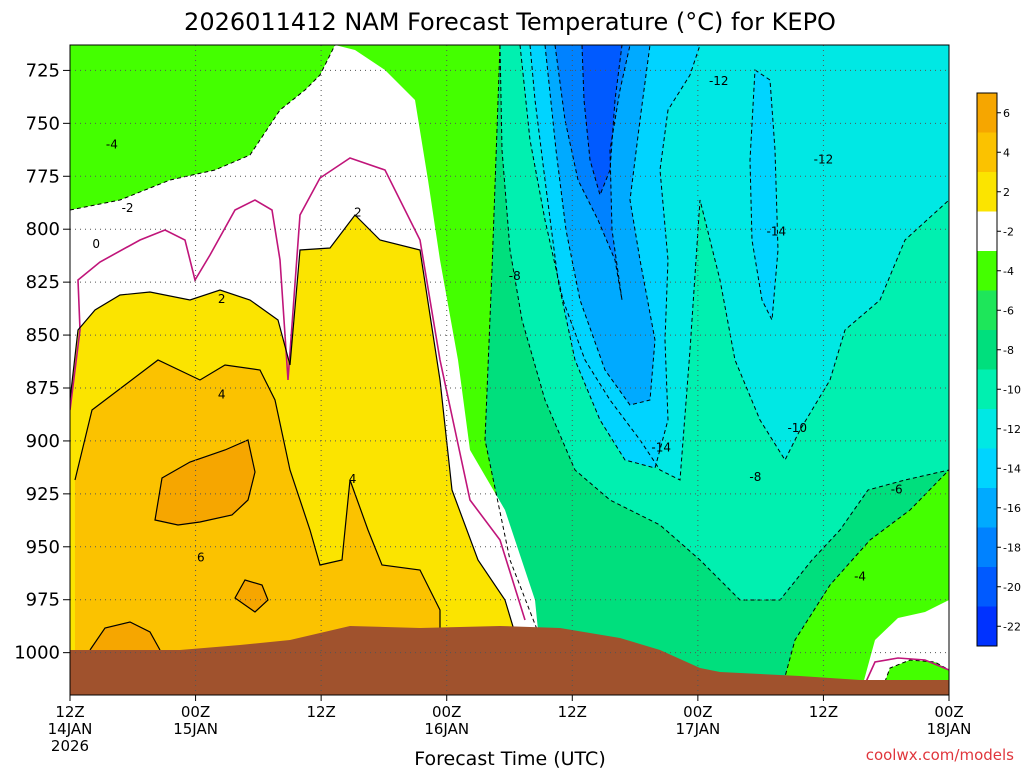  Describe the element at coordinates (1012, 626) in the screenshot. I see `colorbar-label: -22` at that location.